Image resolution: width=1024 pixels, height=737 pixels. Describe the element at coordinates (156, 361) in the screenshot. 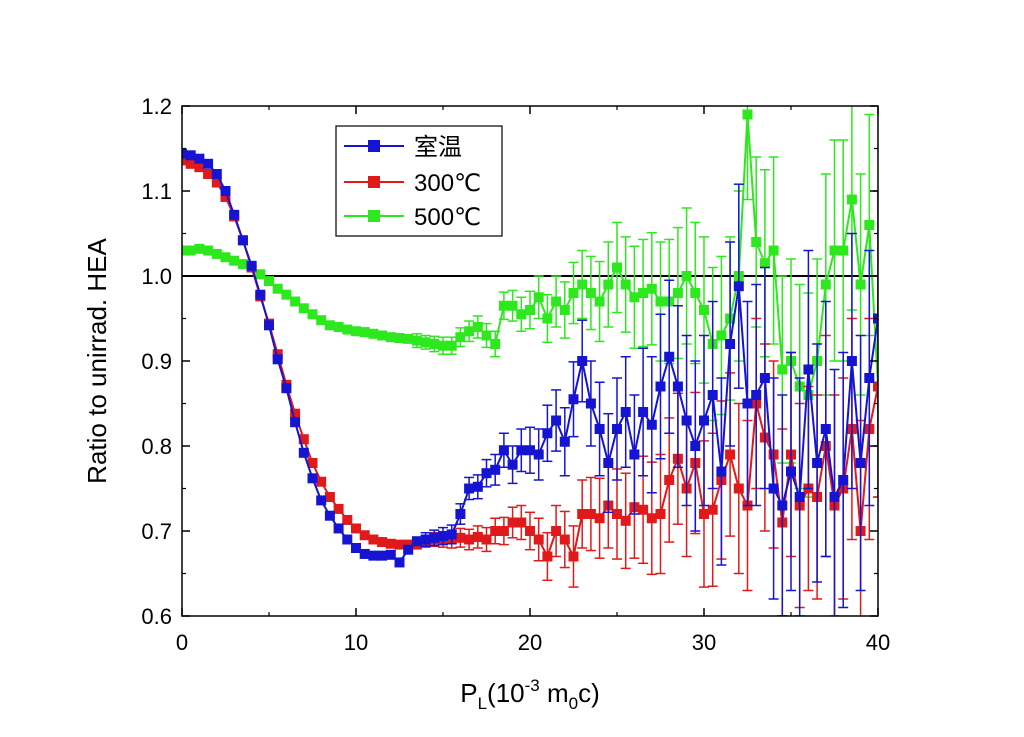

I see `y-tick-label: 0.9` at that location.